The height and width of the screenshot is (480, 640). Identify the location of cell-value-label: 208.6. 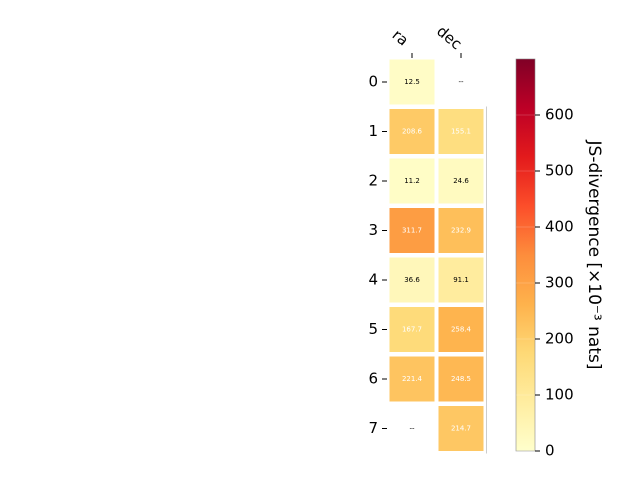
(412, 132).